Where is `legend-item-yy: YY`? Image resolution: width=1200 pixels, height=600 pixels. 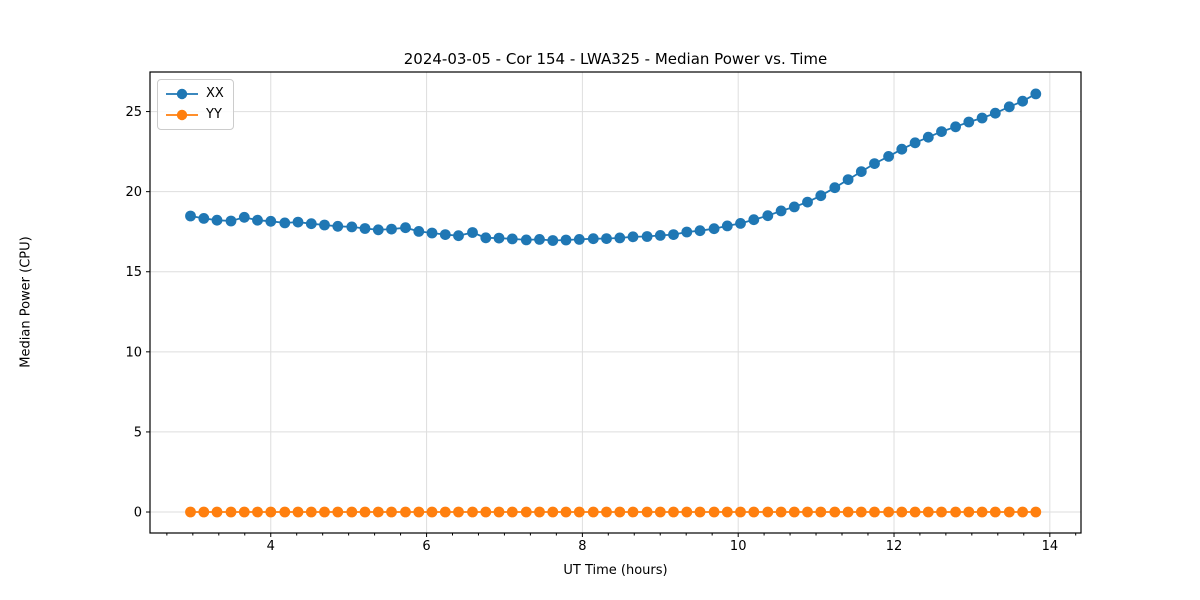
legend-item-yy: YY is located at coordinates (194, 115).